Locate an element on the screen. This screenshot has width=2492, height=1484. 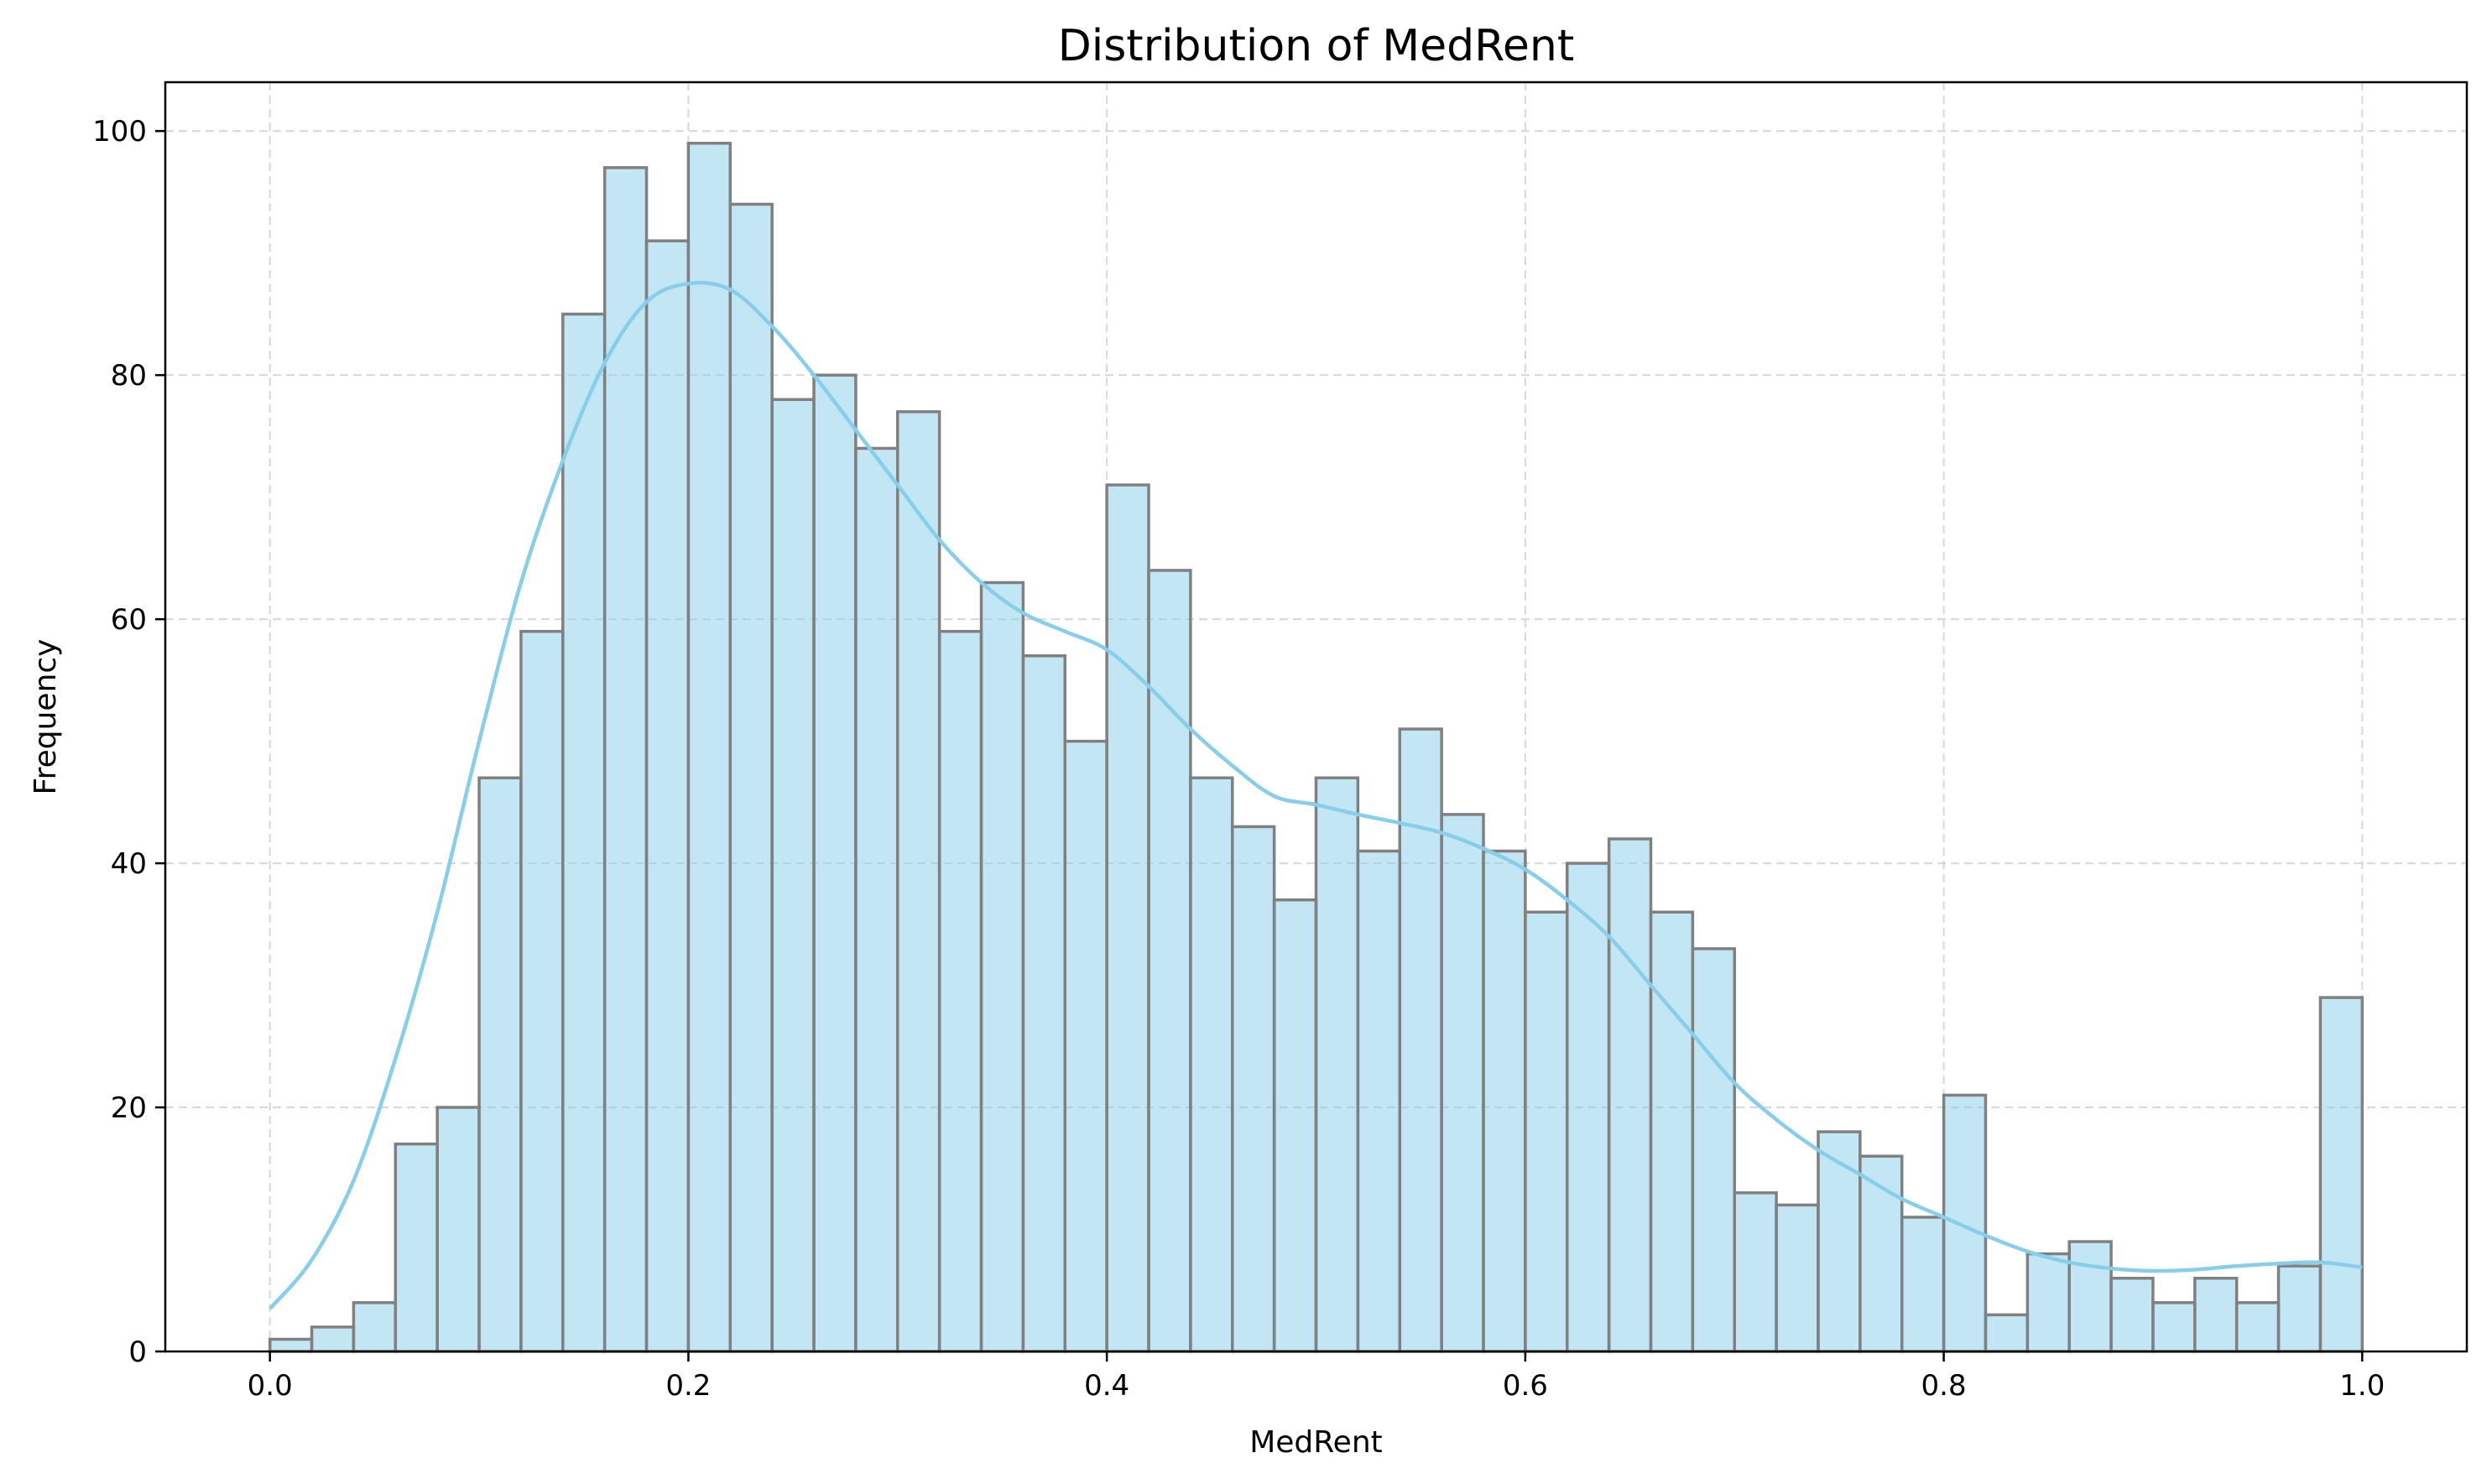
y-tick-label-5: 100 is located at coordinates (120, 131).